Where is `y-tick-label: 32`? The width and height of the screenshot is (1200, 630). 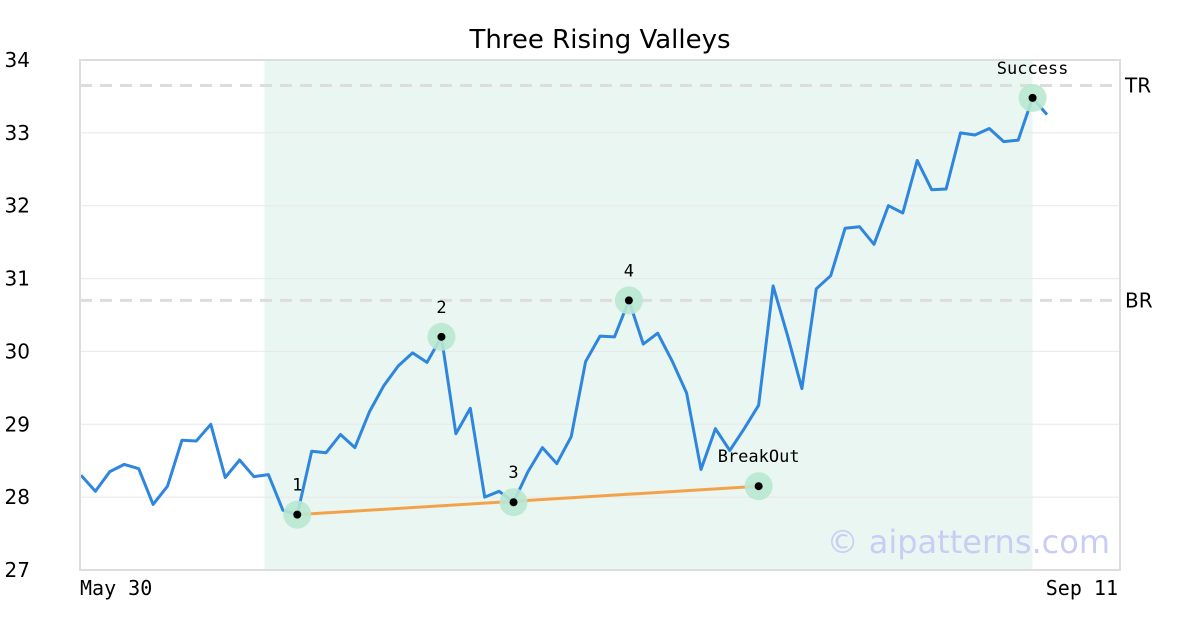
y-tick-label: 32 is located at coordinates (17, 206).